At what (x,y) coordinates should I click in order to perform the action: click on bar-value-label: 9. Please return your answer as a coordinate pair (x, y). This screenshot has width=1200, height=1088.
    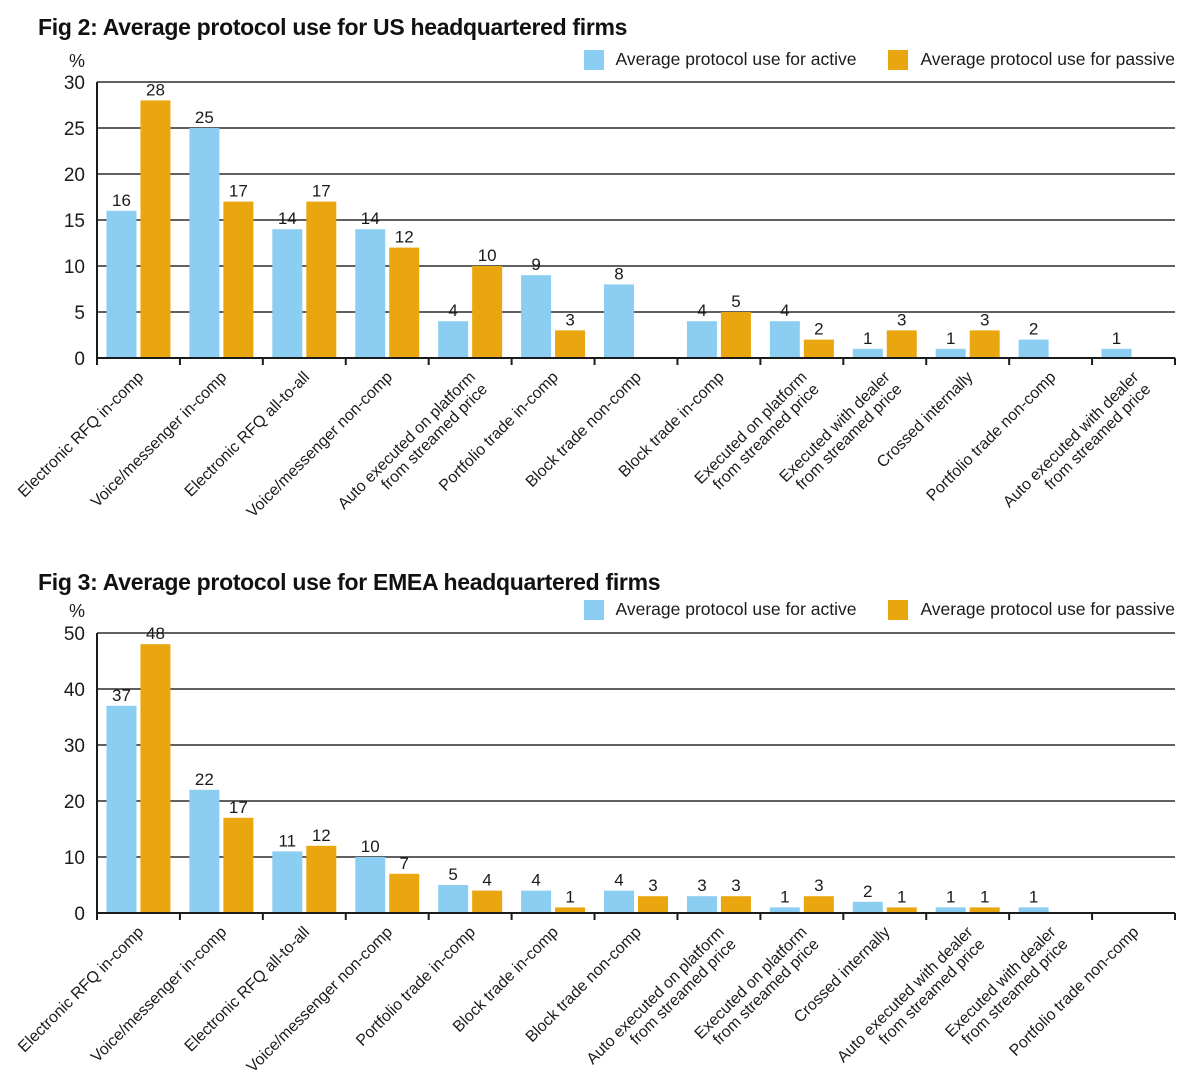
    Looking at the image, I should click on (535, 264).